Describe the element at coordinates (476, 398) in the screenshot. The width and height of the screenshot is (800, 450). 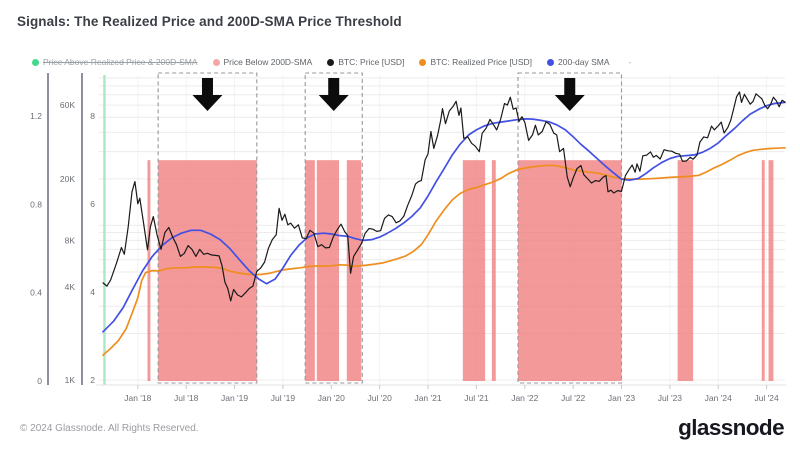
I see `x-axis-tick: Jul '21` at that location.